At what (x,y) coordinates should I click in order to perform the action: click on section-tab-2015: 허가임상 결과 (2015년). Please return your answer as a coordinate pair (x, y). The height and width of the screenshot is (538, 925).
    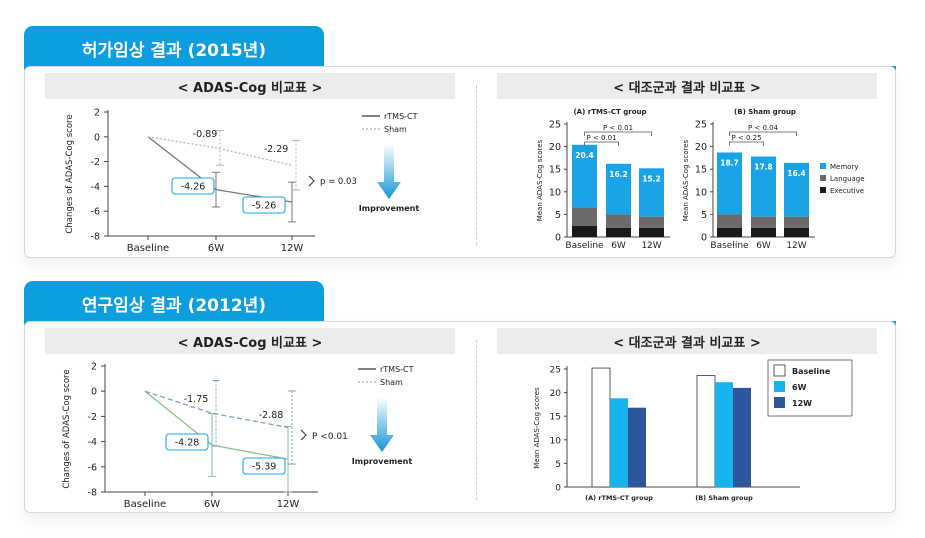
    Looking at the image, I should click on (174, 48).